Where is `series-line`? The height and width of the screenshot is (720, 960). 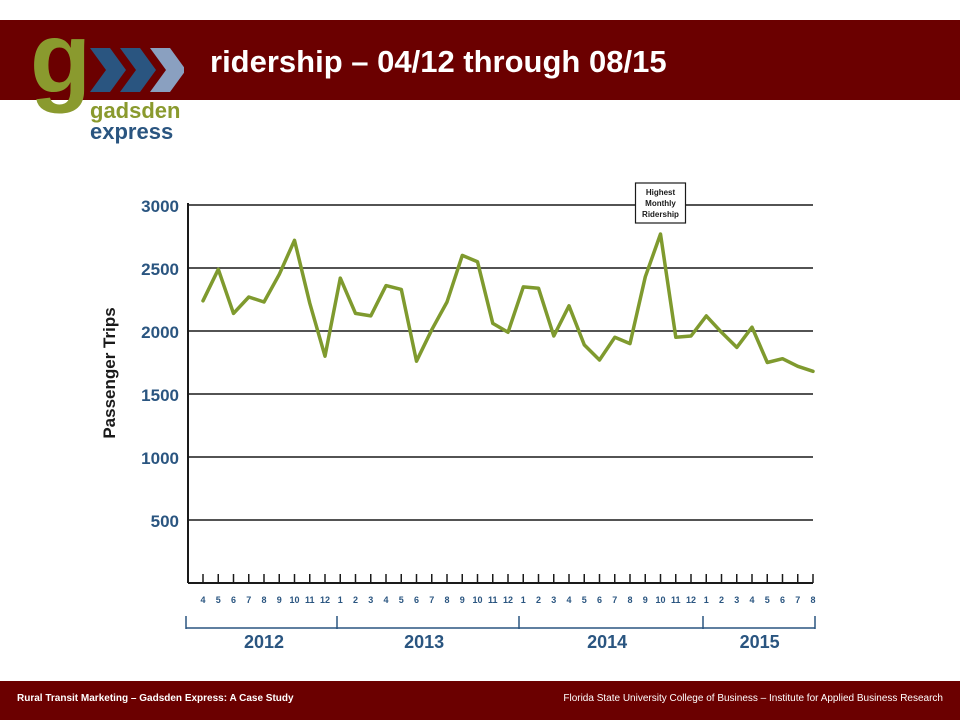
series-line is located at coordinates (508, 303).